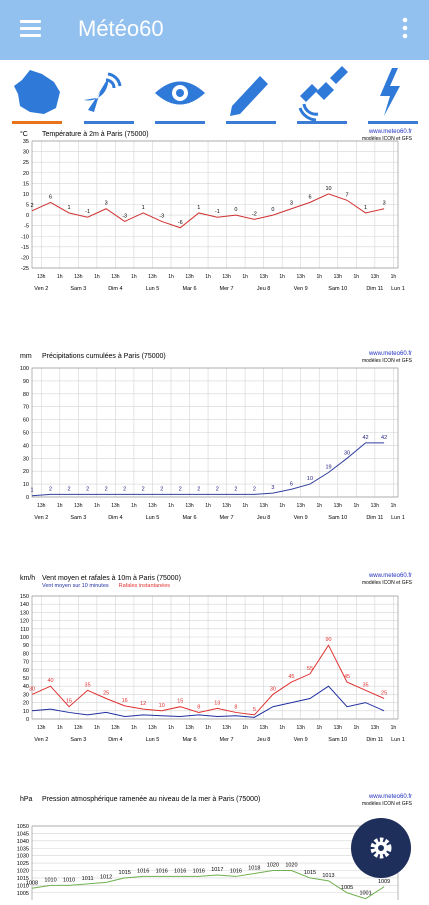 The height and width of the screenshot is (905, 429). I want to click on data-label: 19, so click(328, 467).